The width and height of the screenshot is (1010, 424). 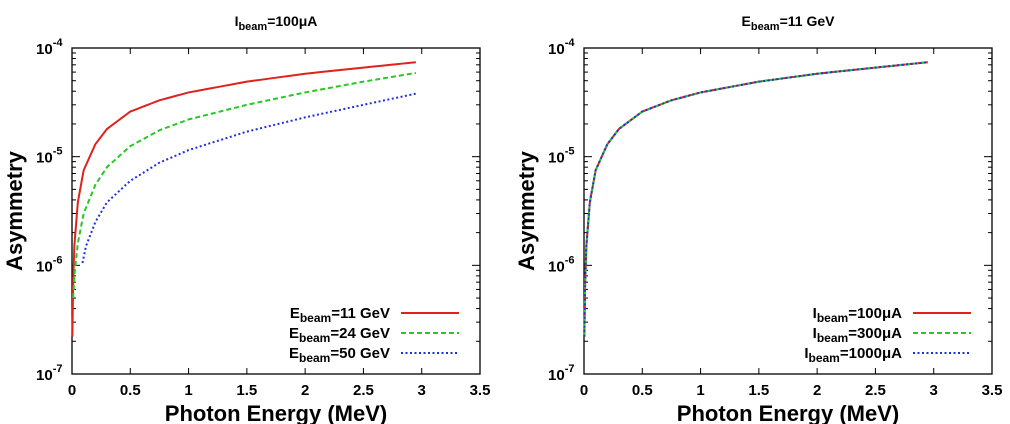 What do you see at coordinates (339, 355) in the screenshot?
I see `legend-label-3: Ebeam=50 GeV` at bounding box center [339, 355].